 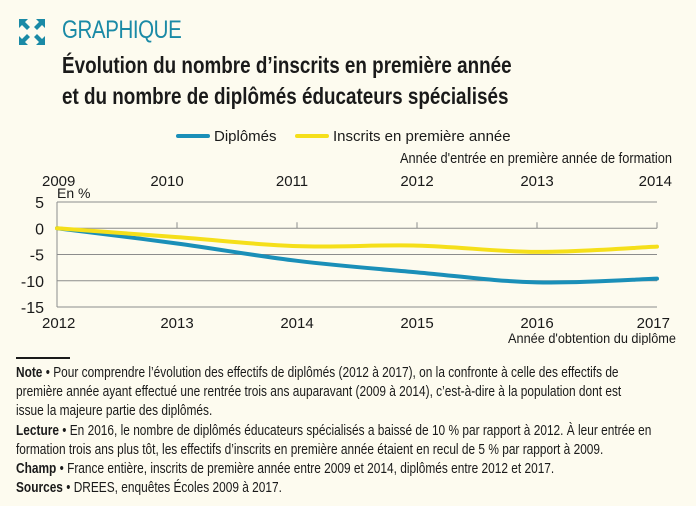 I want to click on legend-label: Inscrits en première année, so click(x=422, y=136).